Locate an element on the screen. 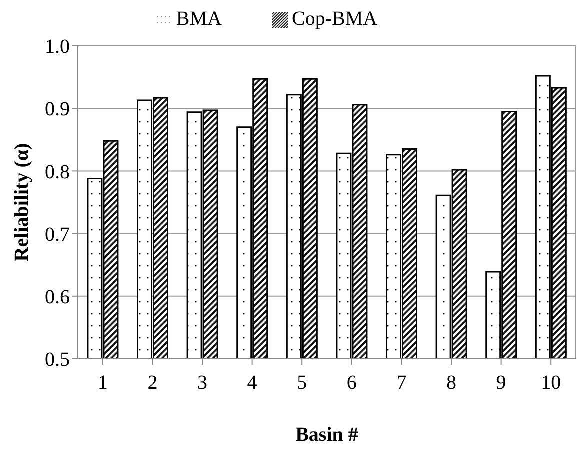 The width and height of the screenshot is (577, 454). legend-label: BMA is located at coordinates (199, 19).